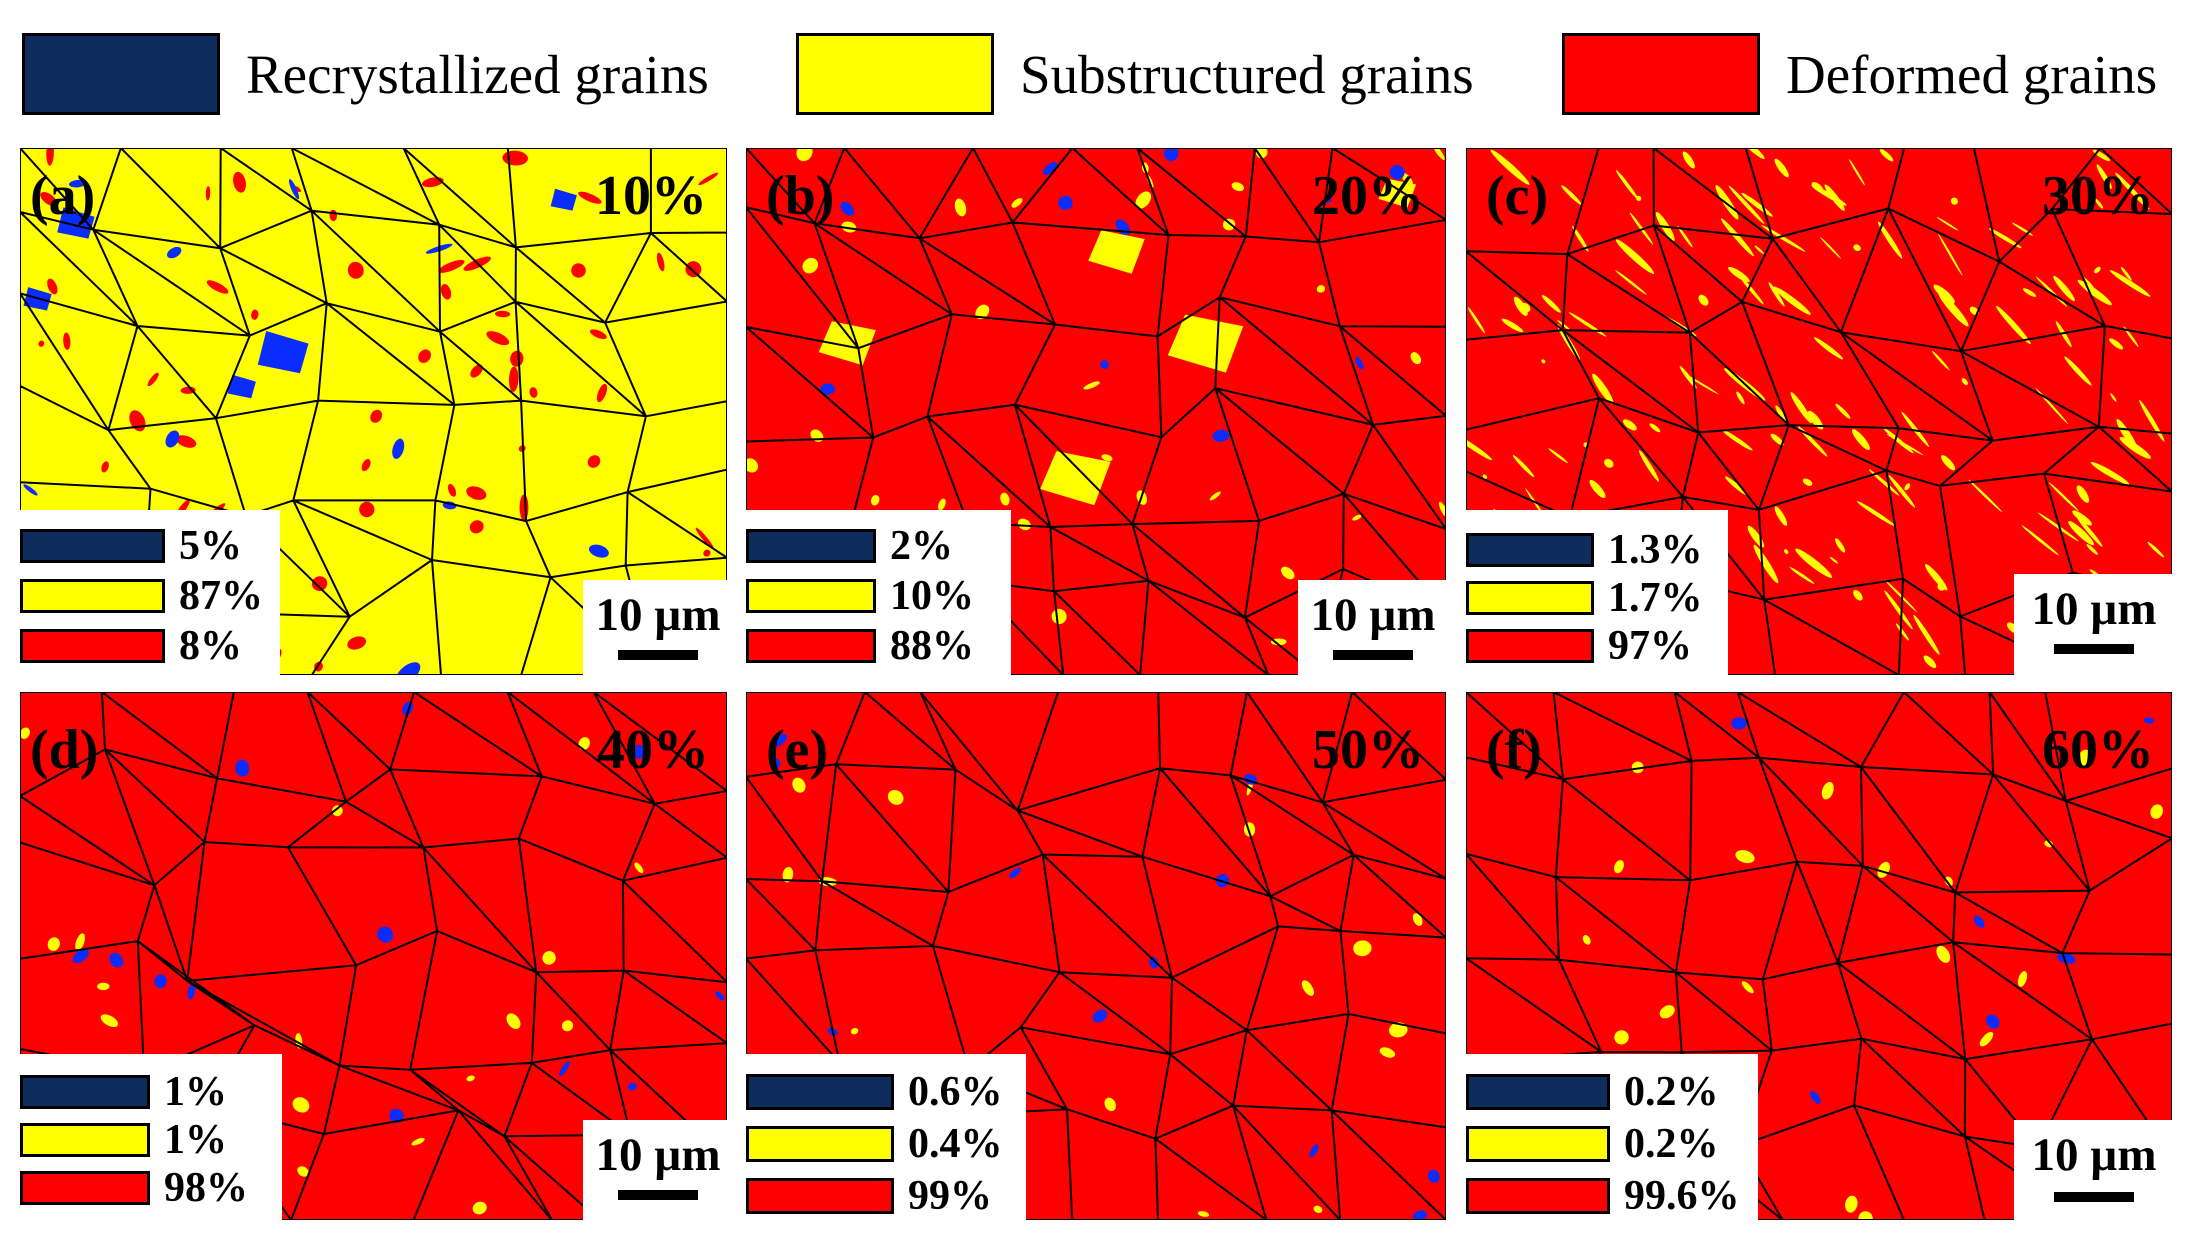  What do you see at coordinates (1096, 956) in the screenshot?
I see `panel-e: (e) 50% 0.6% 0.4% 99%` at bounding box center [1096, 956].